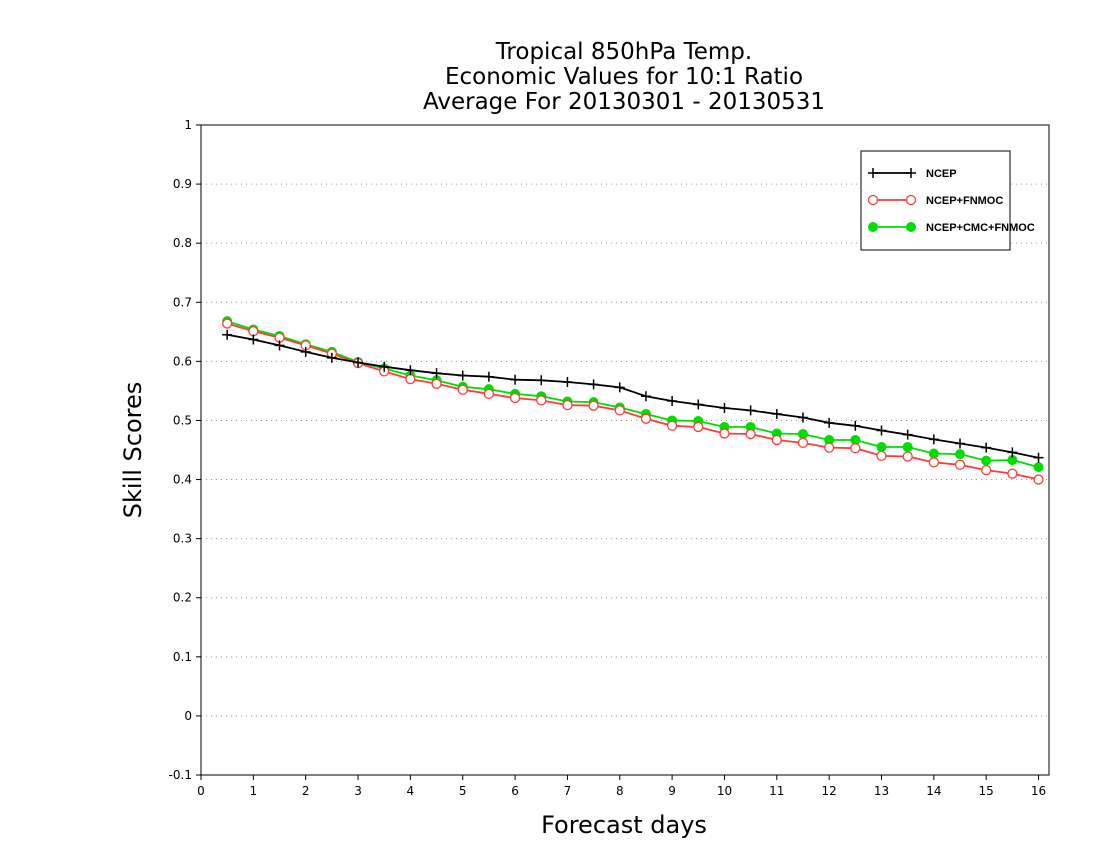 This screenshot has width=1100, height=850. Describe the element at coordinates (1038, 791) in the screenshot. I see `x-tick-label: 16` at that location.